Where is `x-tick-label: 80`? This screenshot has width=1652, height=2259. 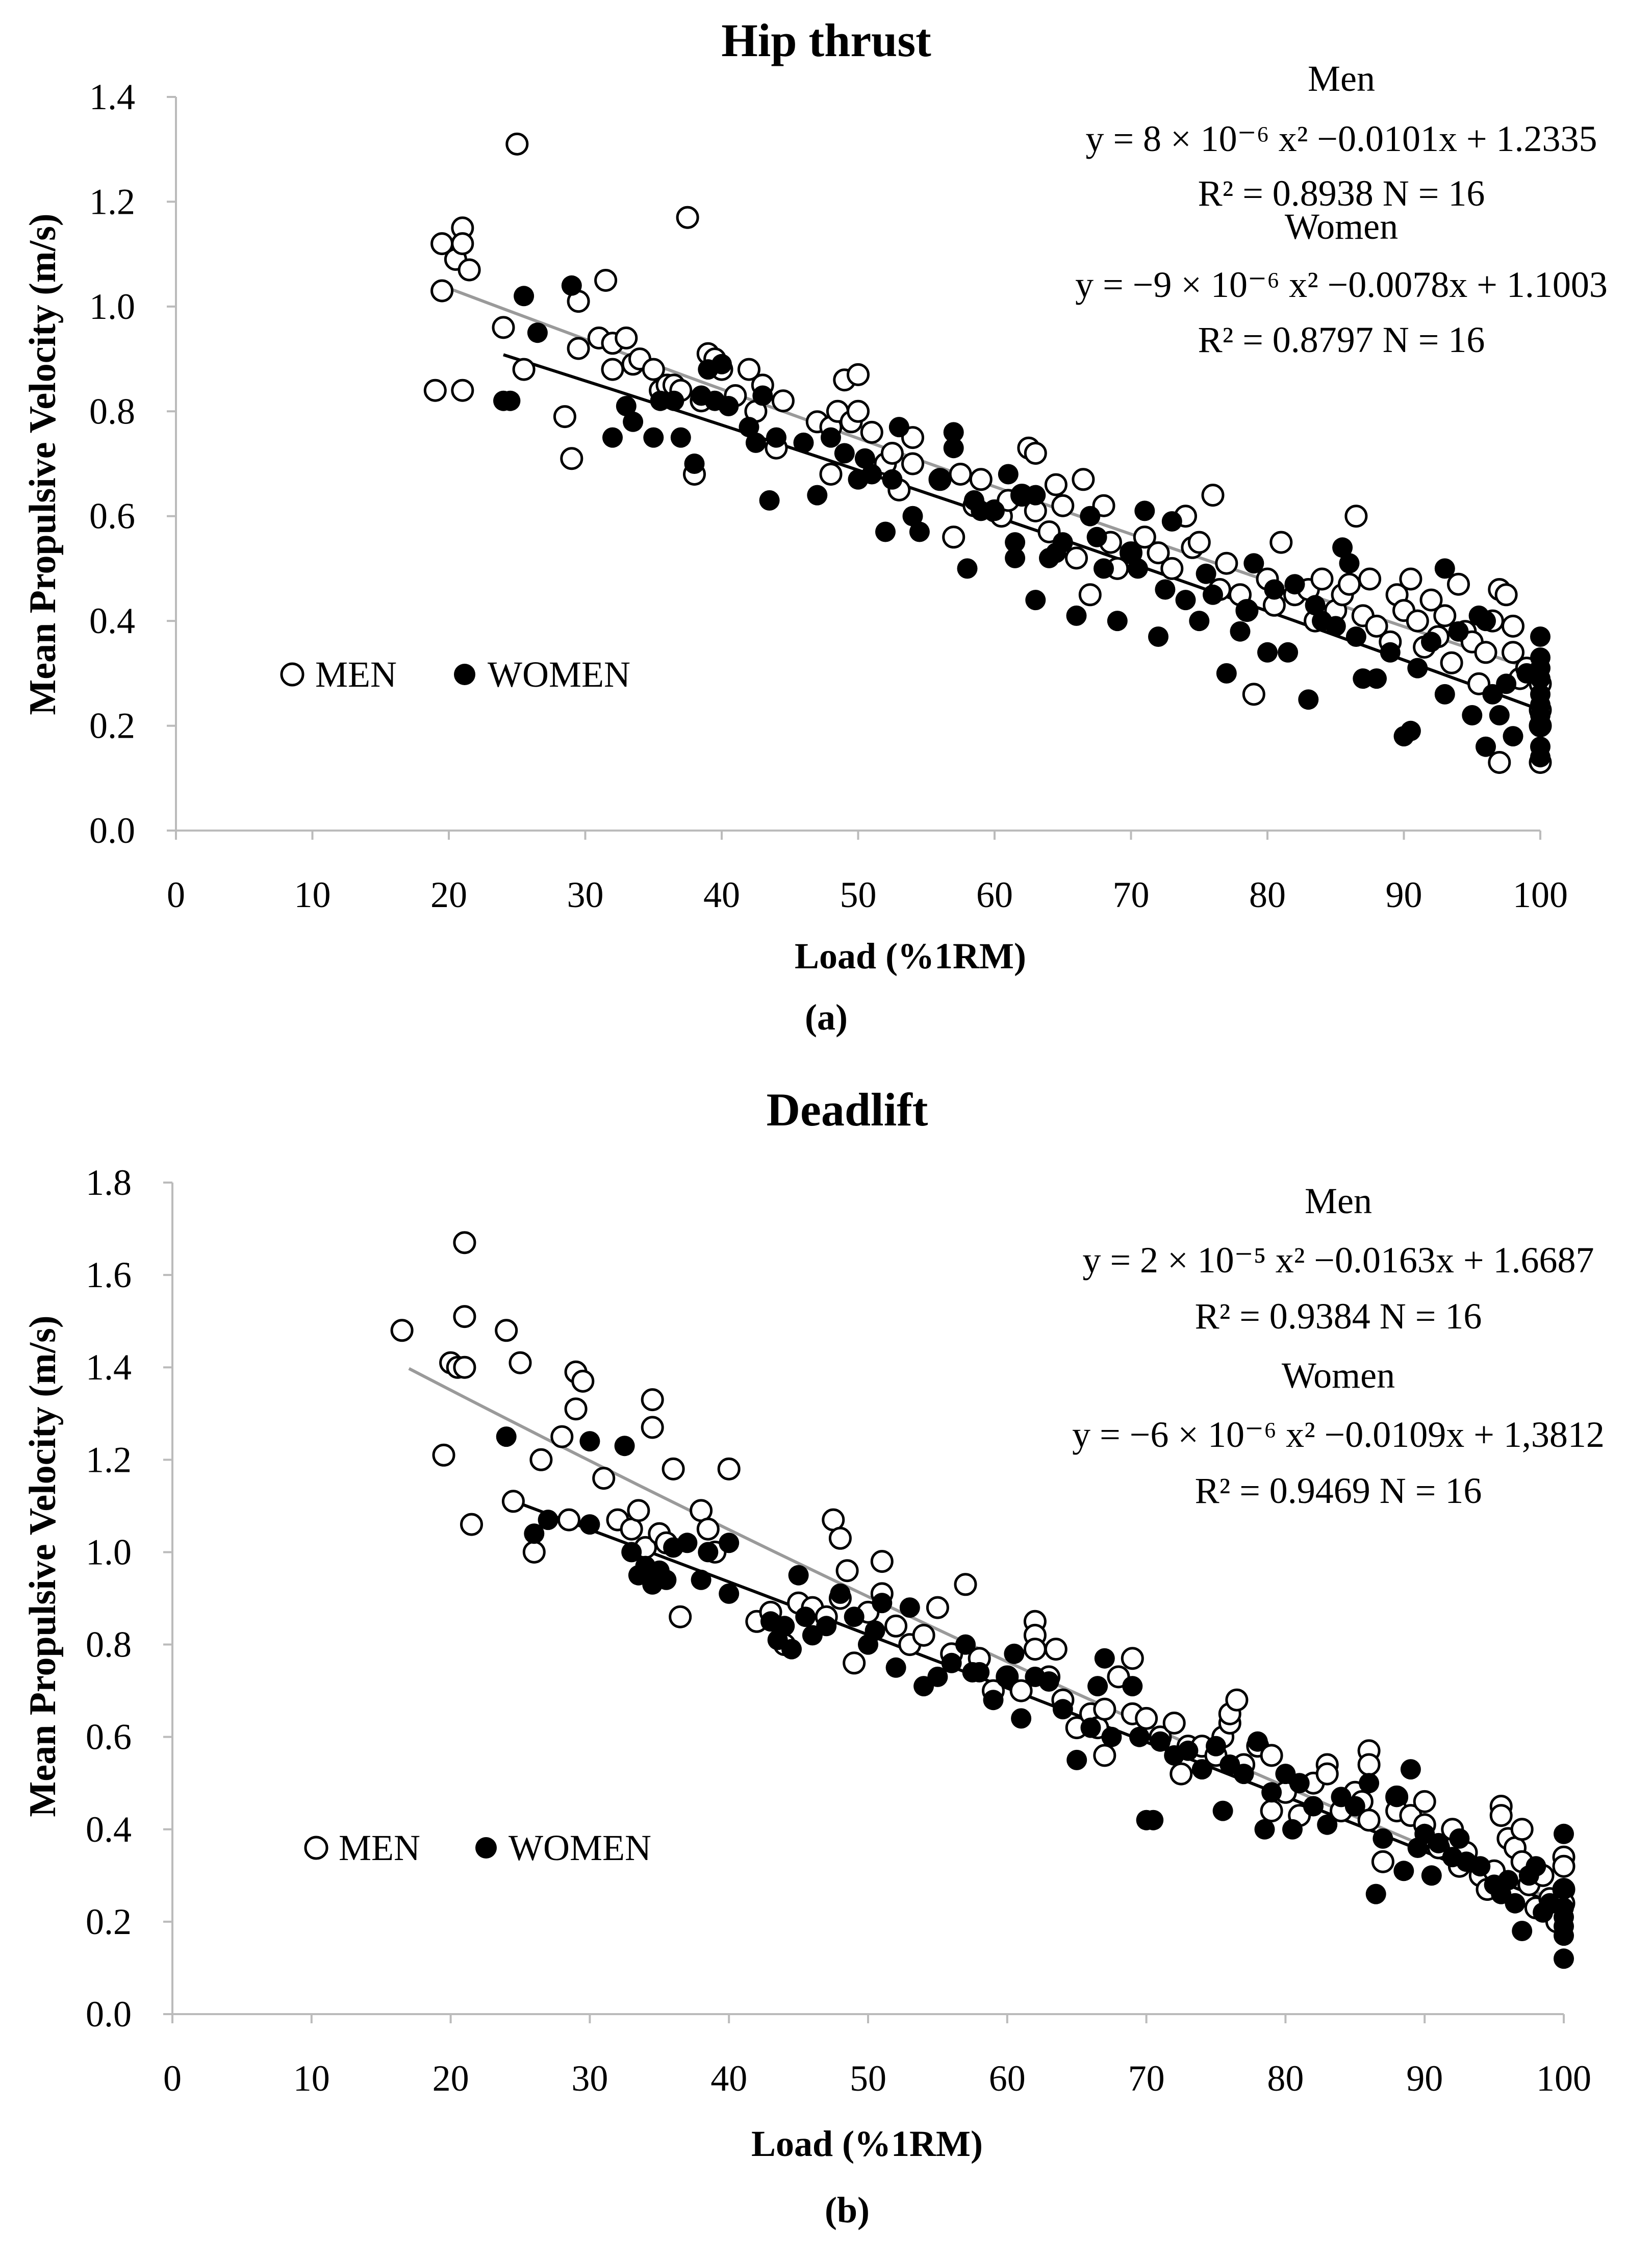 x-tick-label: 80 is located at coordinates (1286, 2078).